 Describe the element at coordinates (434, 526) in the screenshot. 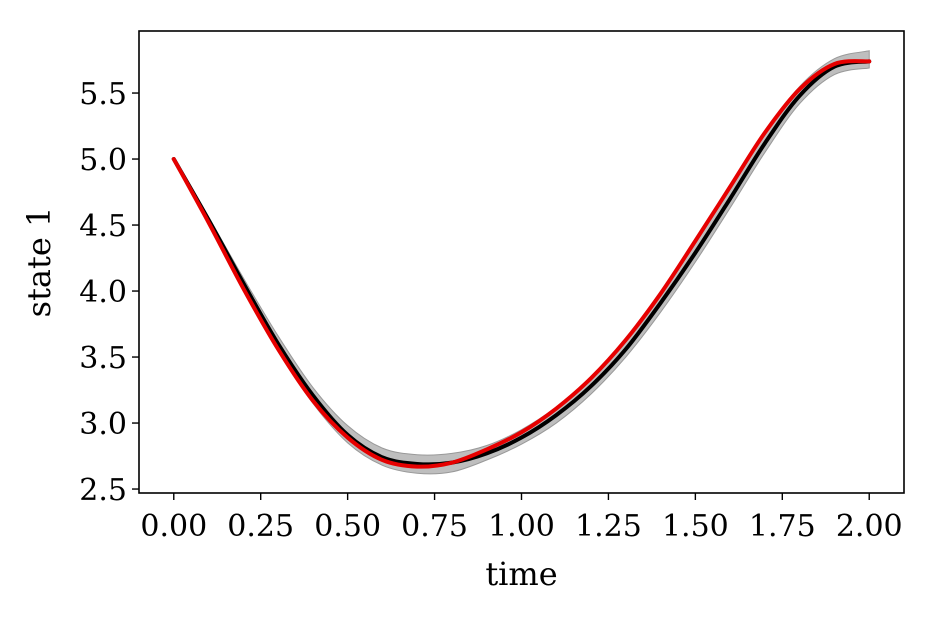

I see `x-tick-label: 0.75` at that location.